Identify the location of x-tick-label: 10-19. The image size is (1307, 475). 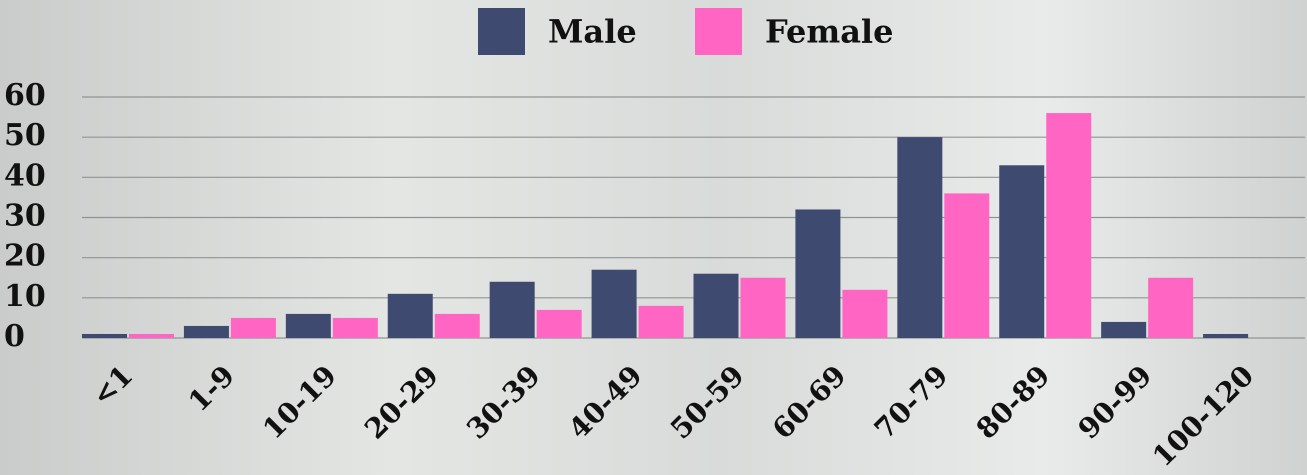
(299, 402).